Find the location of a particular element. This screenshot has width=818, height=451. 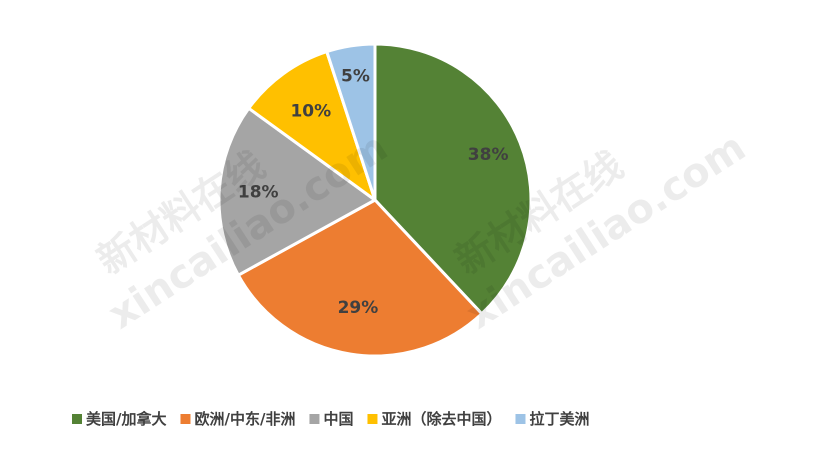

legend: 美国/加拿大 欧洲/中东/非洲 中国 亚洲（除去中国） 拉丁美洲 is located at coordinates (331, 419).